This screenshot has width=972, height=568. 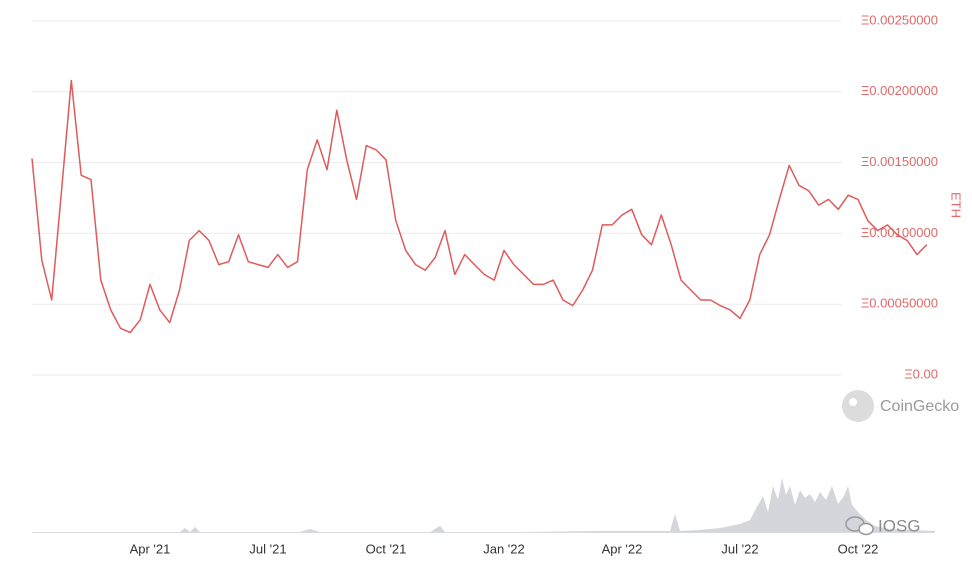 What do you see at coordinates (899, 525) in the screenshot?
I see `watermark: IOSG` at bounding box center [899, 525].